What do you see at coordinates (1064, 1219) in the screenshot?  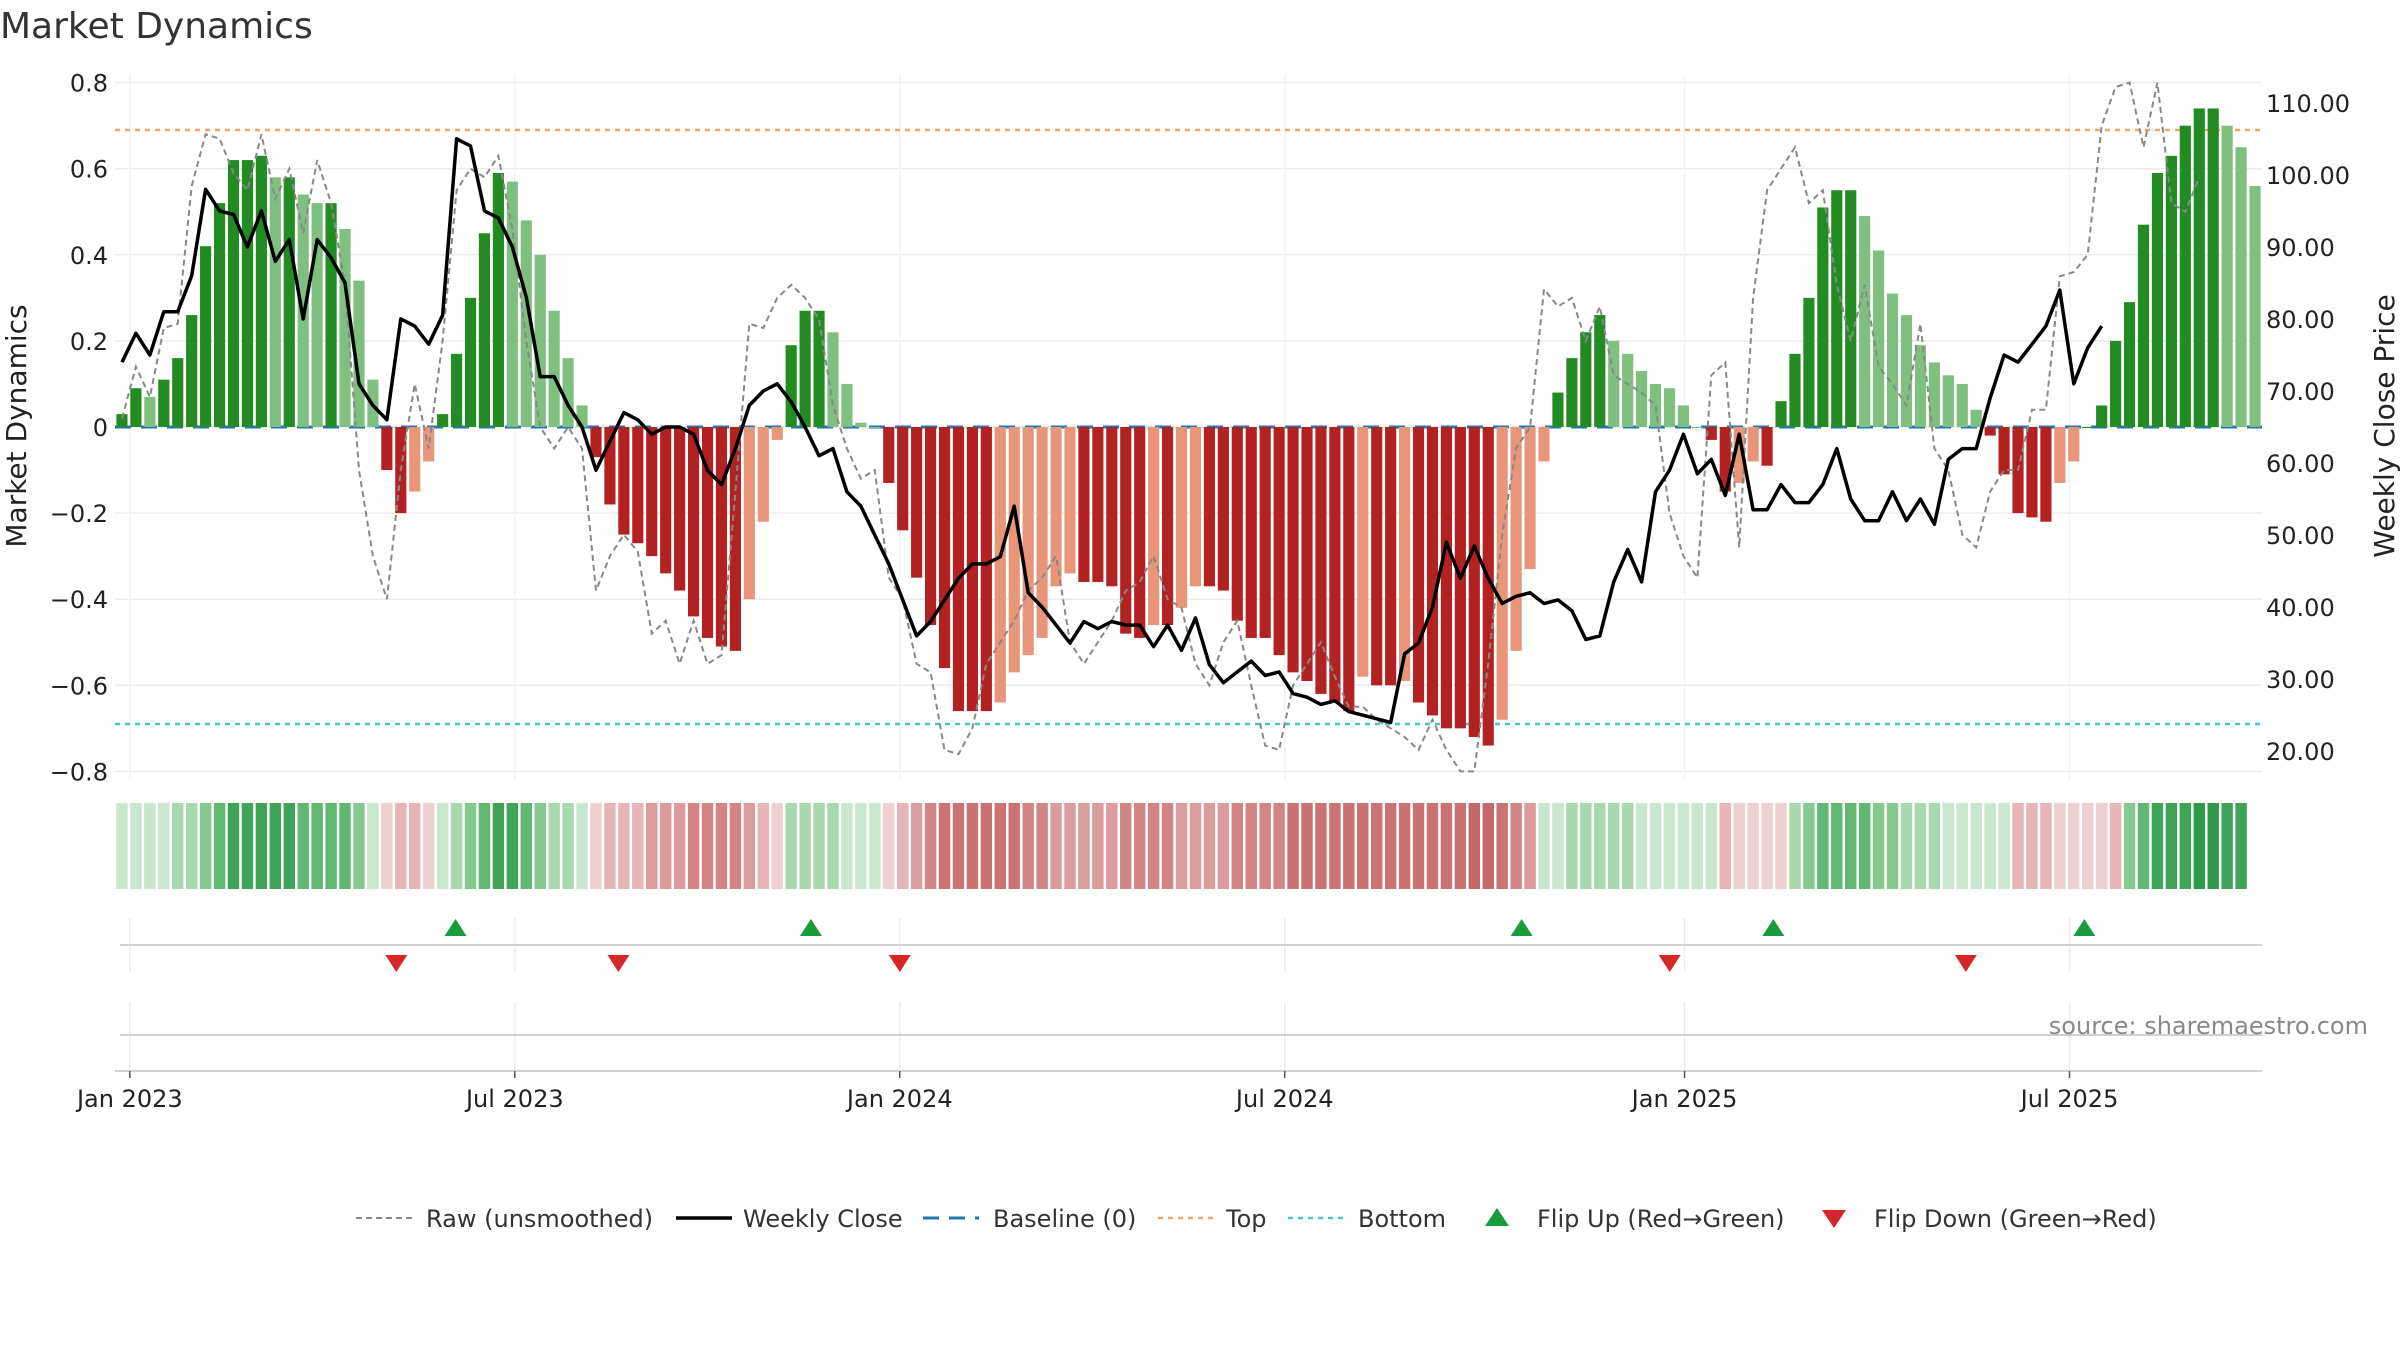 I see `legend-label-baseline: Baseline (0)` at bounding box center [1064, 1219].